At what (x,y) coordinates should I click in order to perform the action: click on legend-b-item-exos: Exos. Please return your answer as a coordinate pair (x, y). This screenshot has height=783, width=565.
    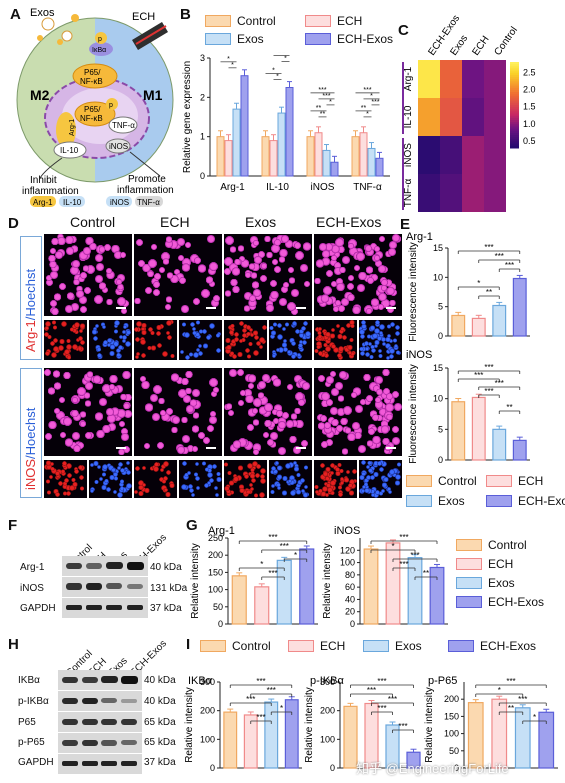
    Looking at the image, I should click on (234, 39).